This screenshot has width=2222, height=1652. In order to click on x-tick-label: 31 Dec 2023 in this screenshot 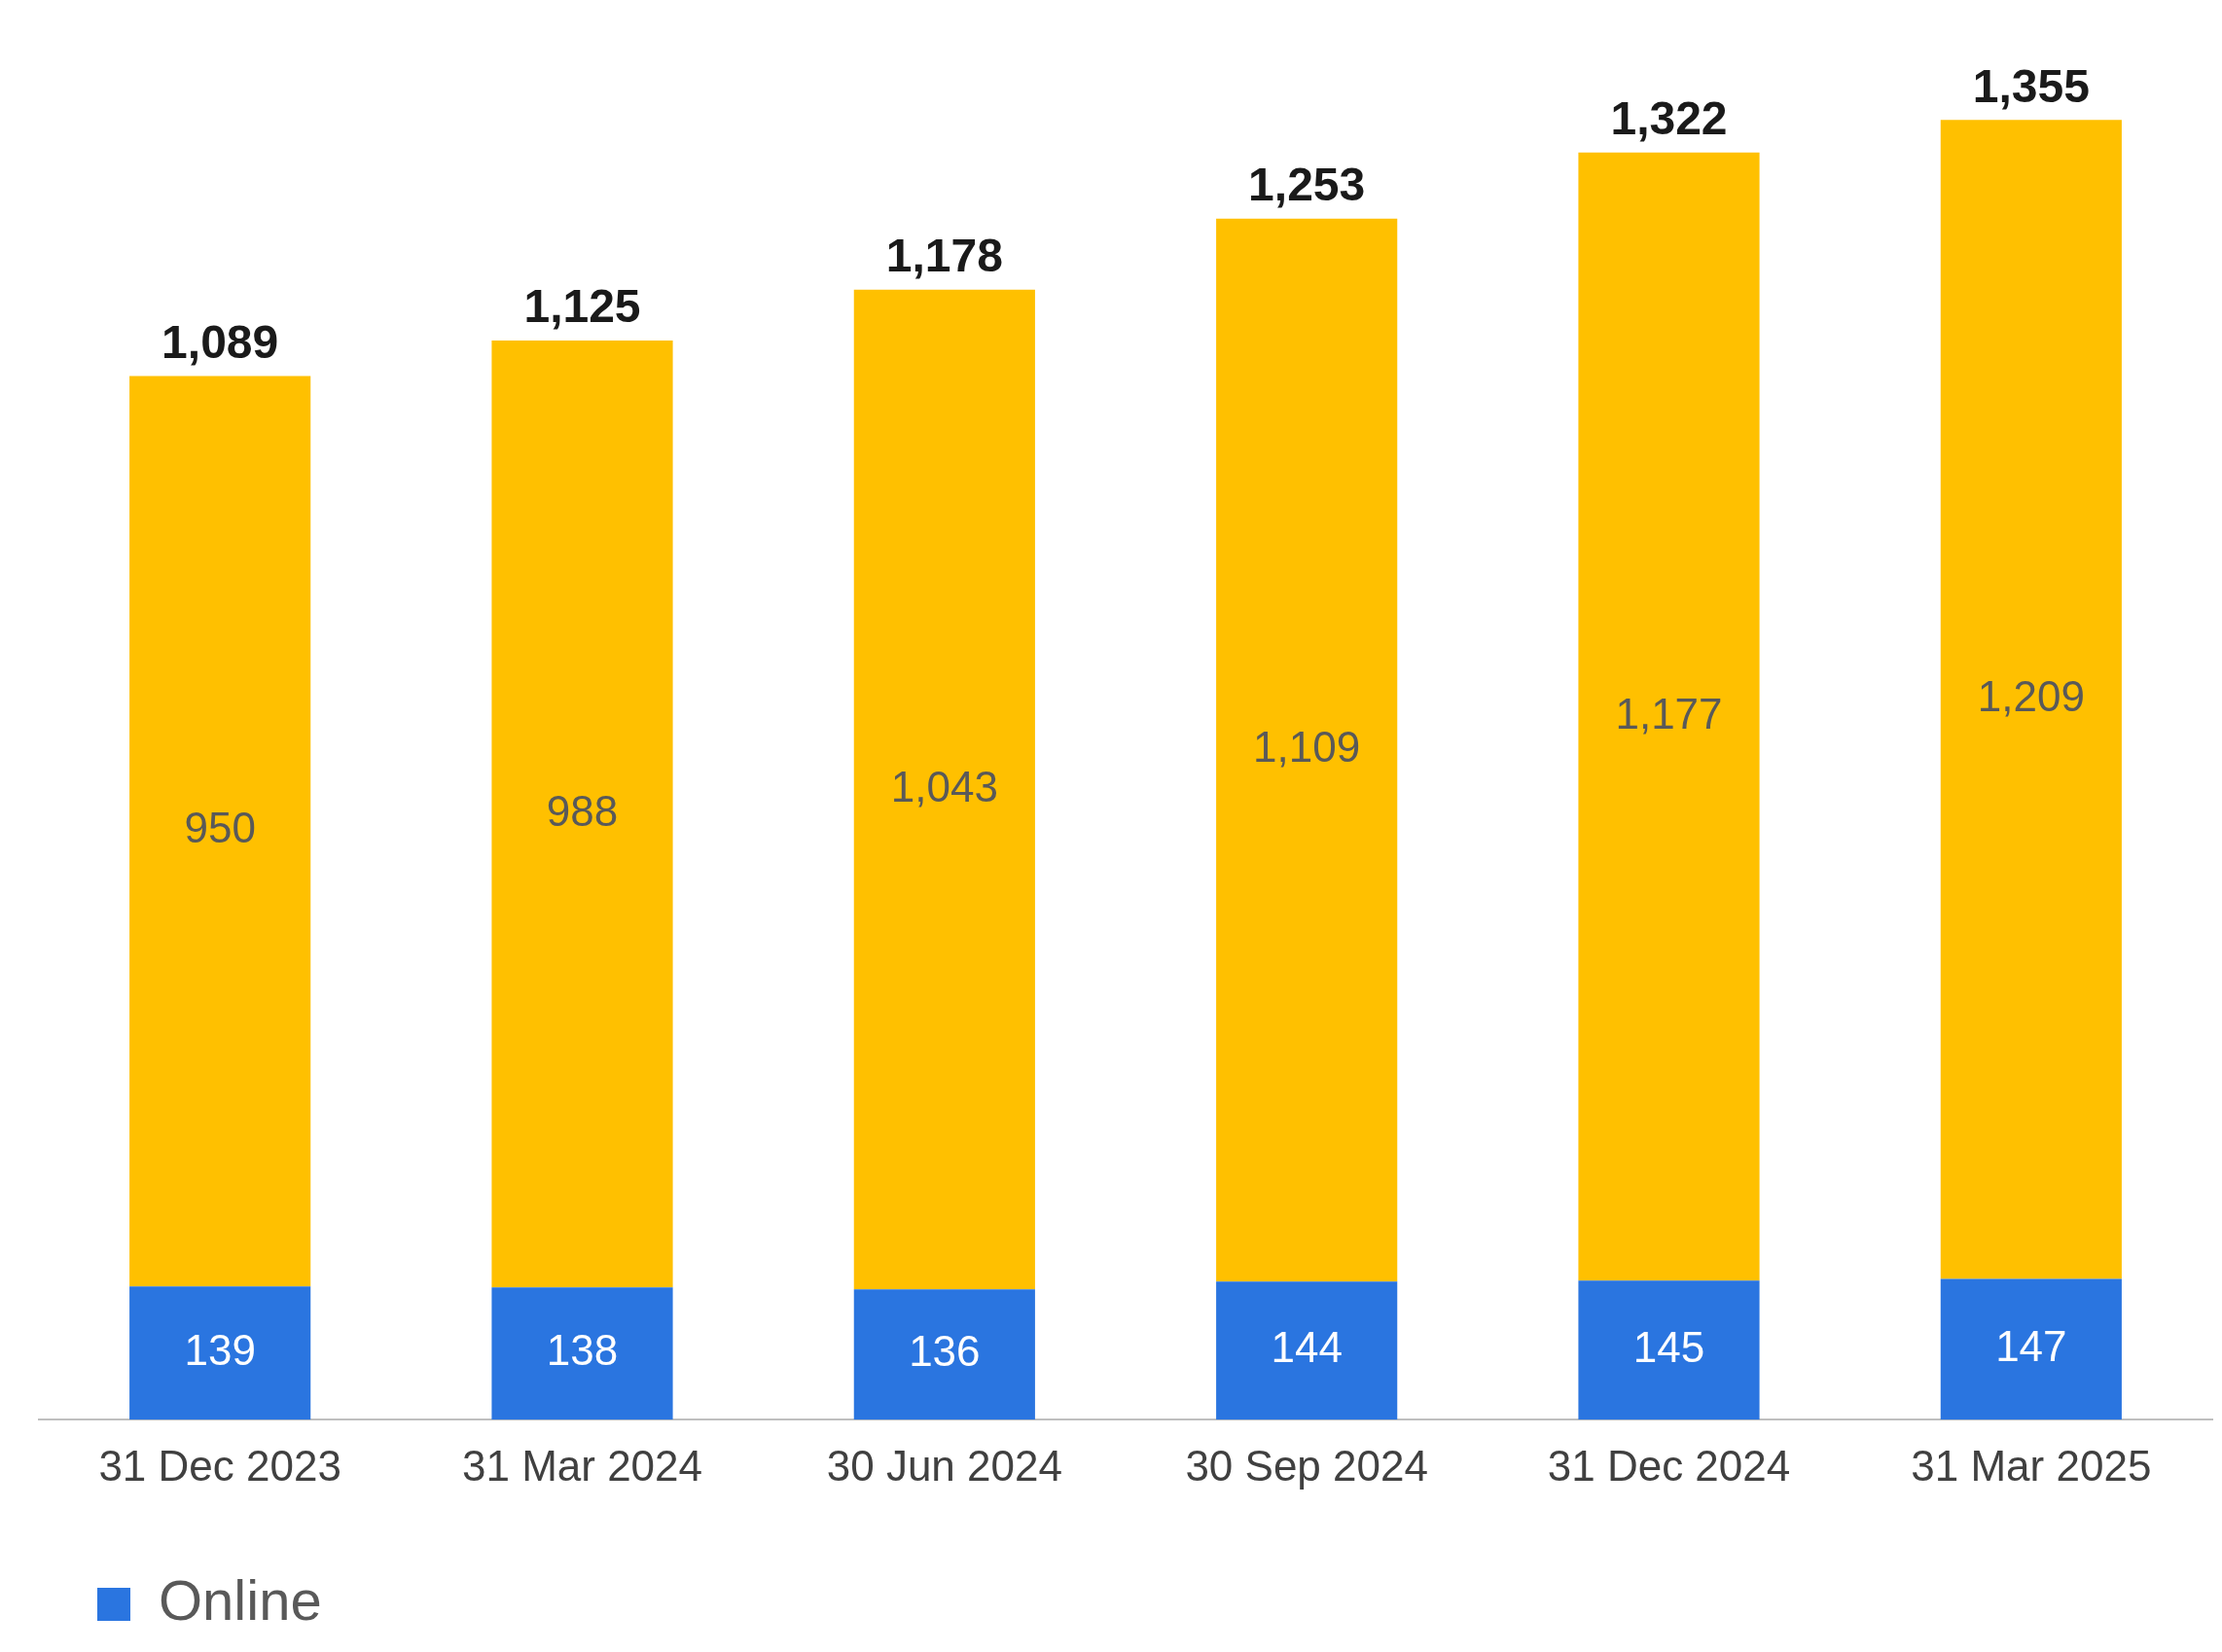, I will do `click(219, 1465)`.